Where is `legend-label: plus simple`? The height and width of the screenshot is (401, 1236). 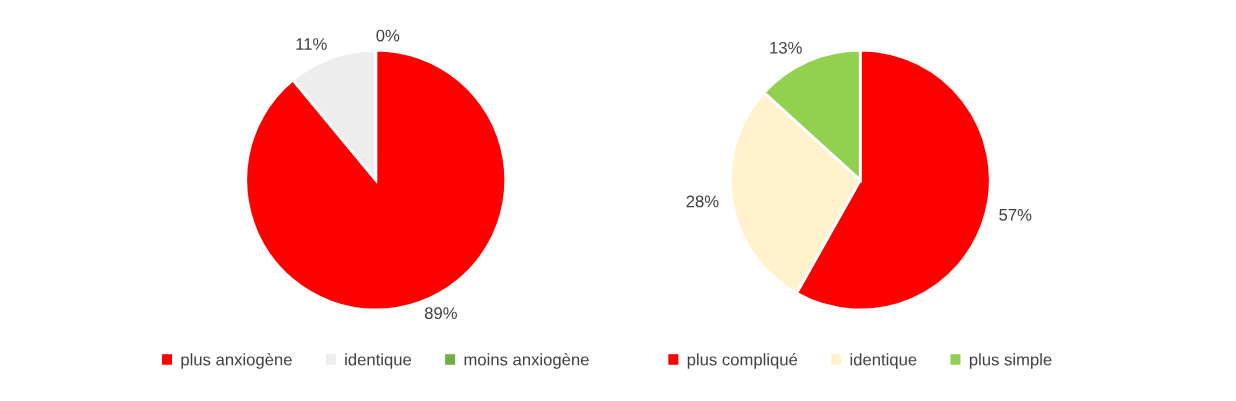
legend-label: plus simple is located at coordinates (1010, 361).